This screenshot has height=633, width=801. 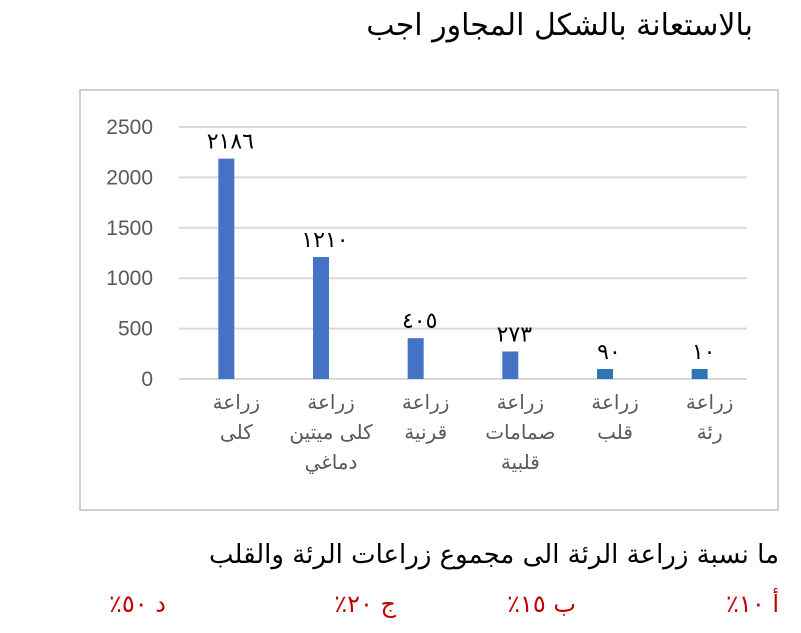 What do you see at coordinates (704, 352) in the screenshot?
I see `data-label: ١٠` at bounding box center [704, 352].